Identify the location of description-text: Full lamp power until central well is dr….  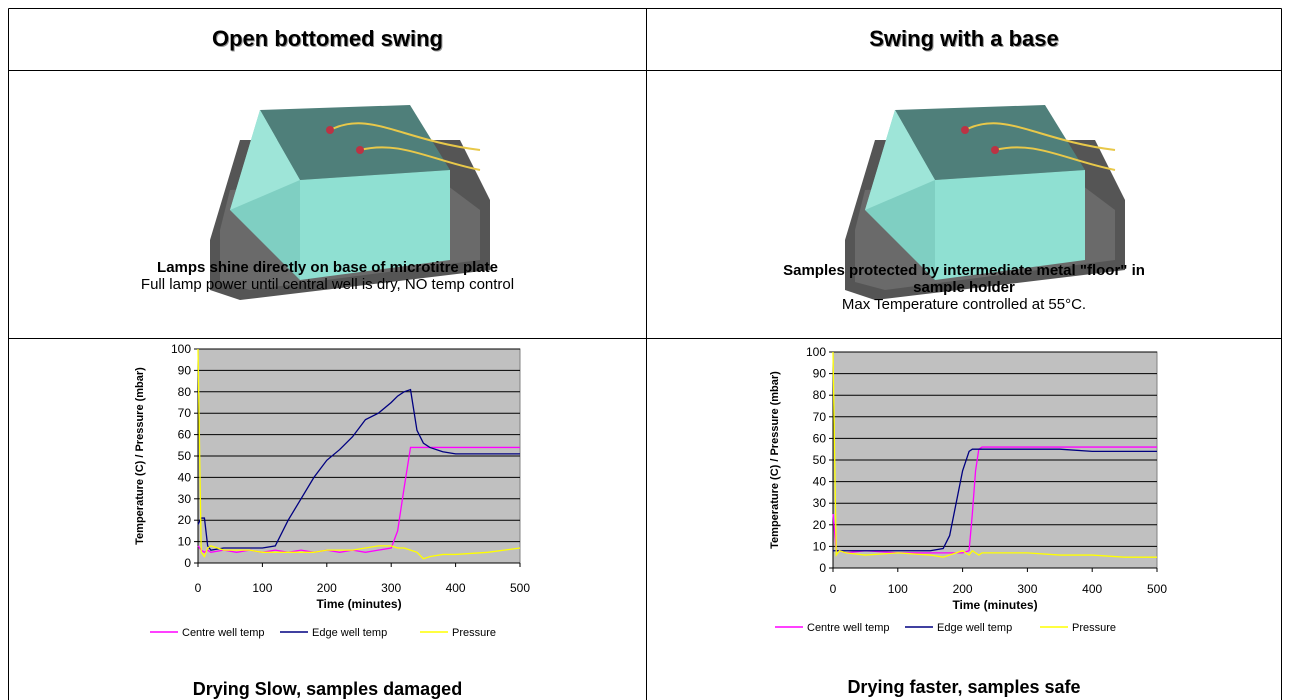
(327, 284).